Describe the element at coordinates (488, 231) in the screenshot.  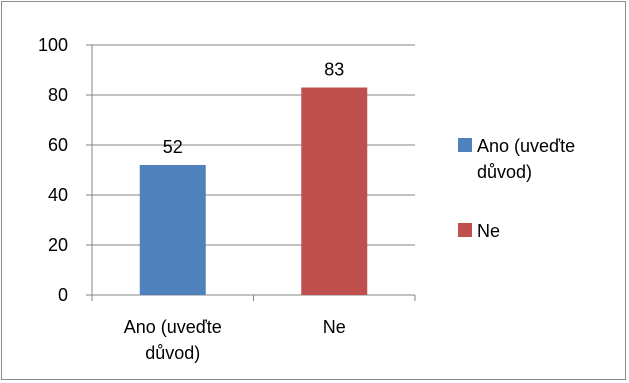
I see `legend-label-2-line-1: Ne` at that location.